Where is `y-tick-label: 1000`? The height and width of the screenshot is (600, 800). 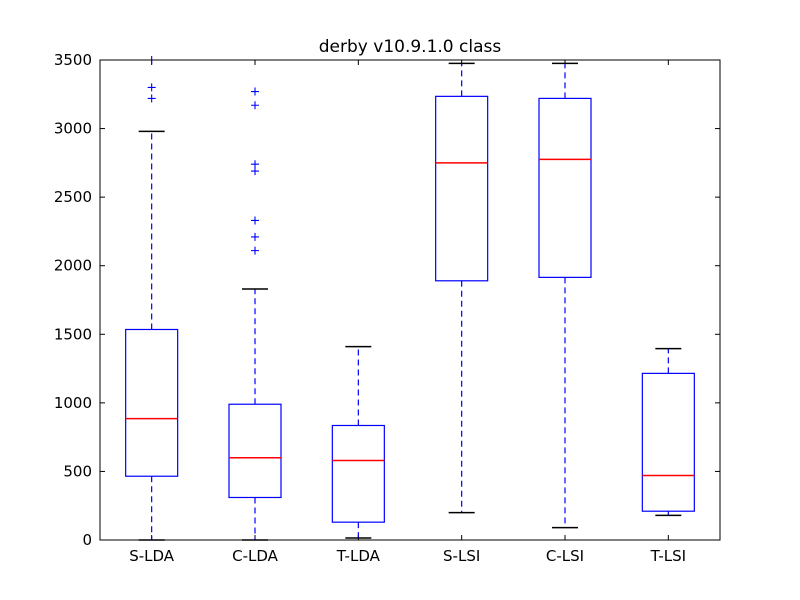 y-tick-label: 1000 is located at coordinates (73, 403).